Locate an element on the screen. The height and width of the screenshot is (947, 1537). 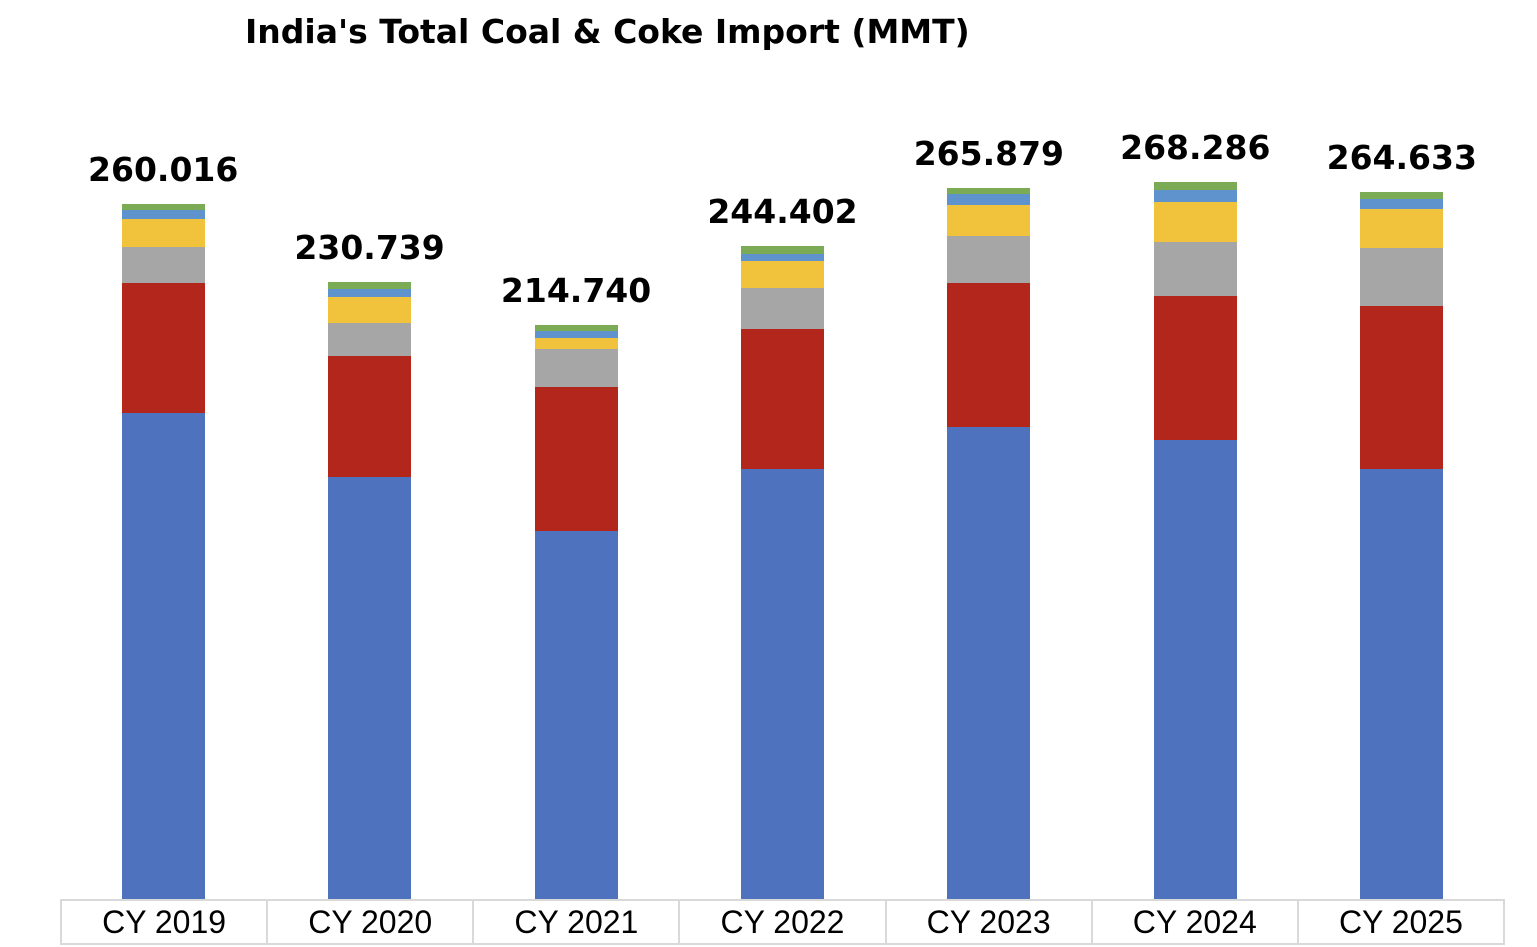
x-axis-category-label: CY 2020 is located at coordinates (370, 921).